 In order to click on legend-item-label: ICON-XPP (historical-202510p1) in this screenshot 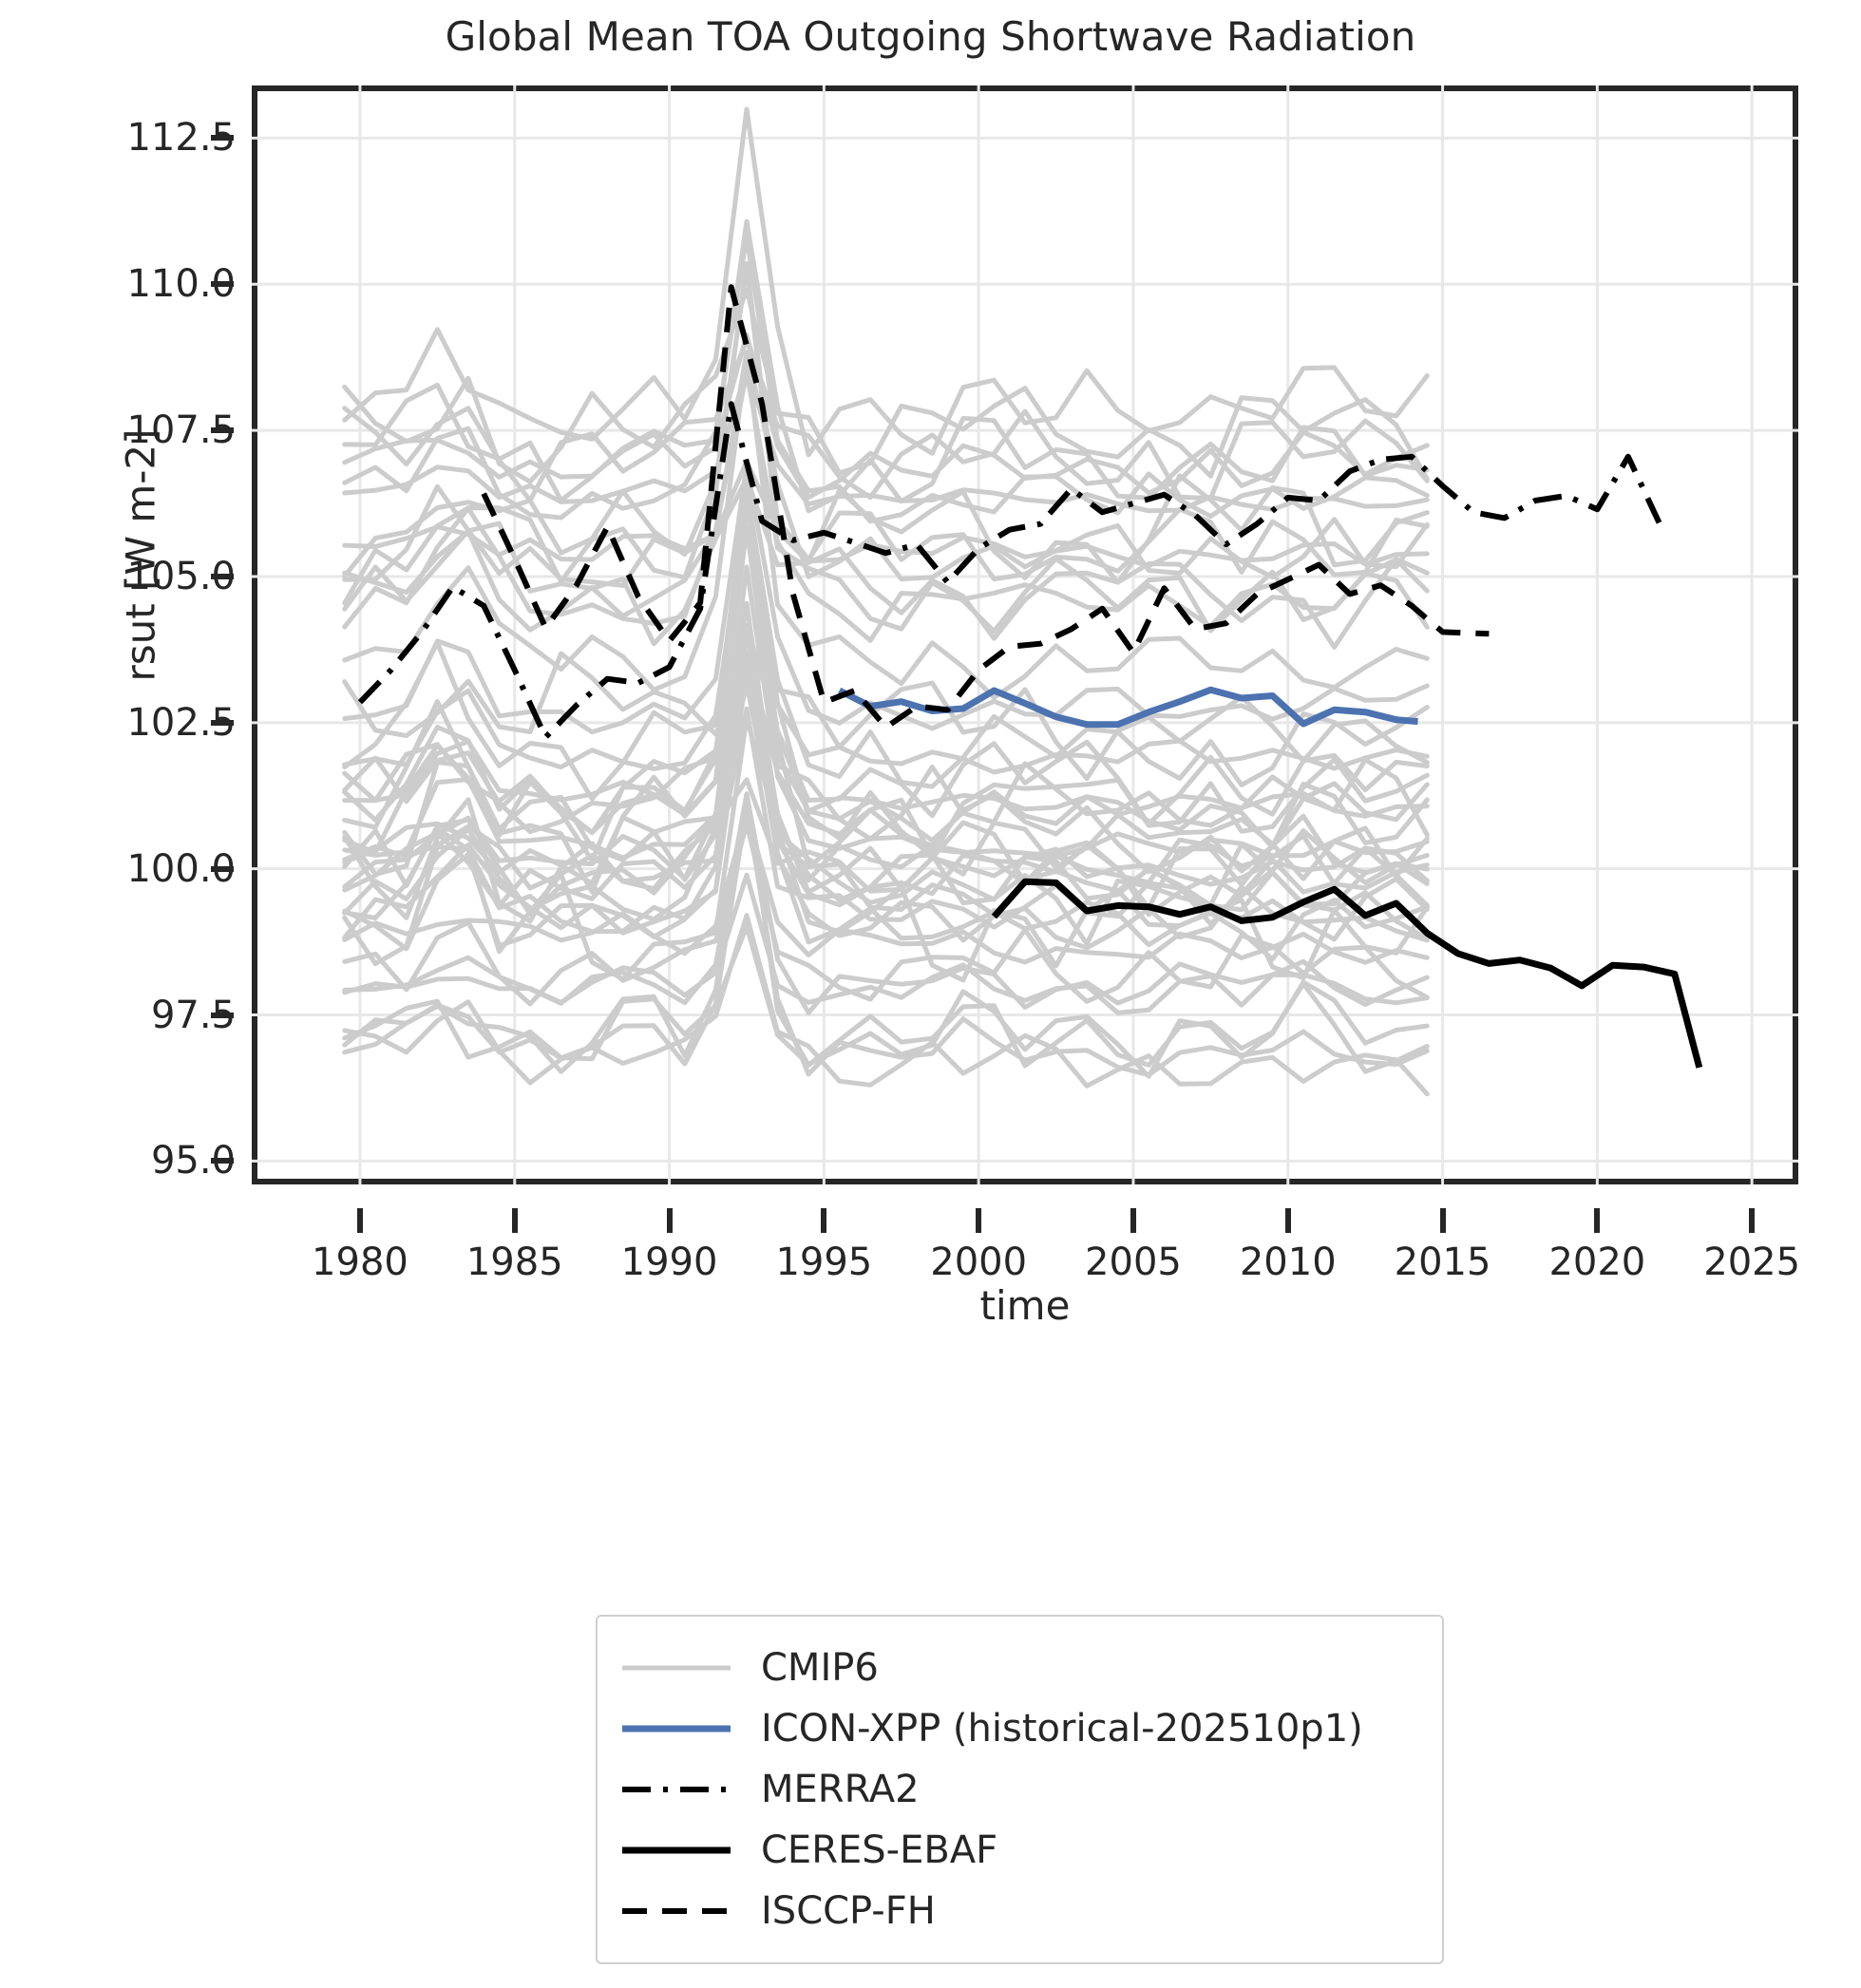, I will do `click(1062, 1729)`.